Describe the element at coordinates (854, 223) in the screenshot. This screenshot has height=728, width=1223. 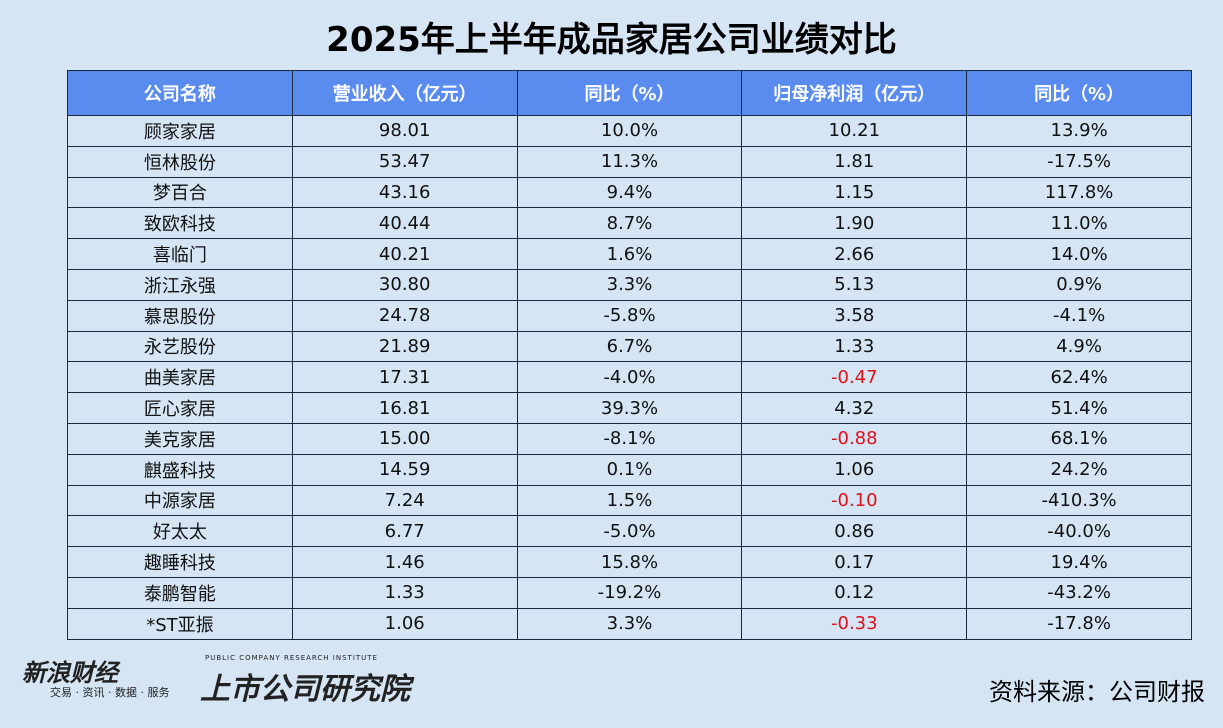
I see `table-cell: 1.90` at that location.